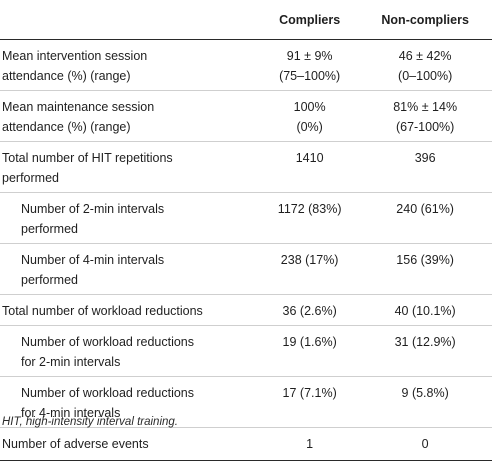  What do you see at coordinates (425, 402) in the screenshot?
I see `noncompliers-value: 9 (5.8%)` at bounding box center [425, 402].